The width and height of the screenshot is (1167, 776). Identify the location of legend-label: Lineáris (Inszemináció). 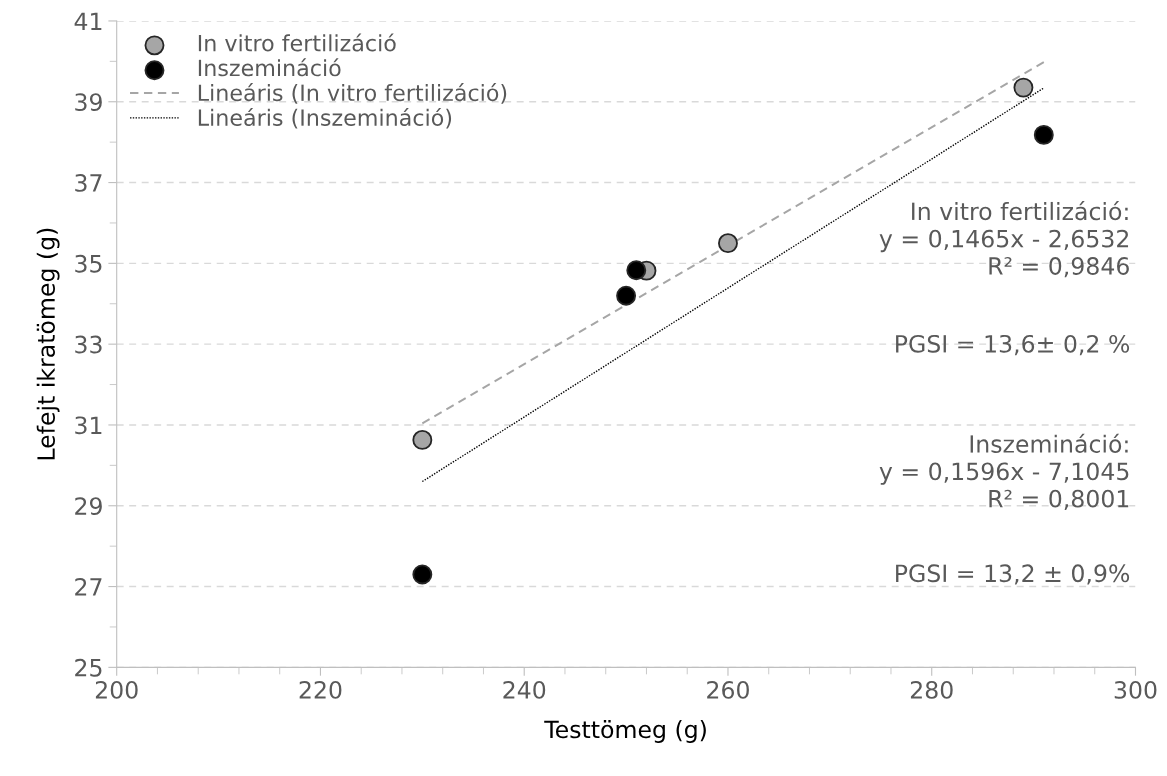
(325, 118).